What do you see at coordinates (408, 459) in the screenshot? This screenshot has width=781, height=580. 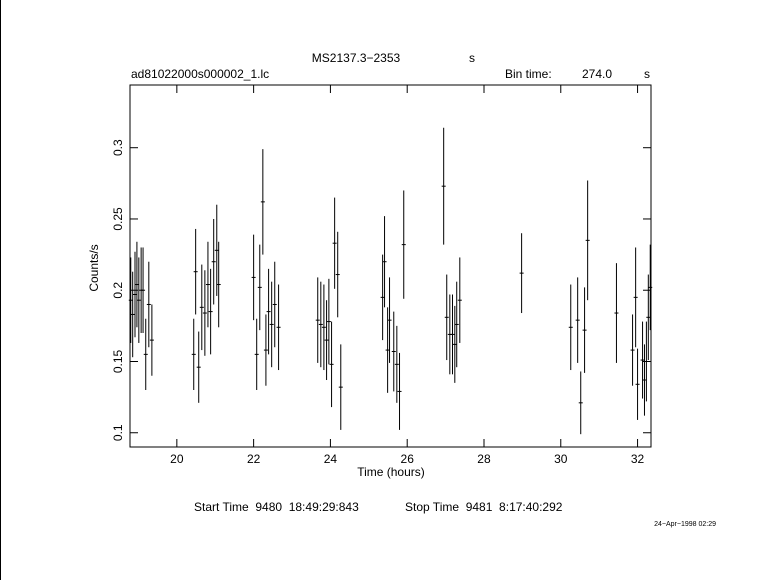 I see `x-tick-label: 26` at bounding box center [408, 459].